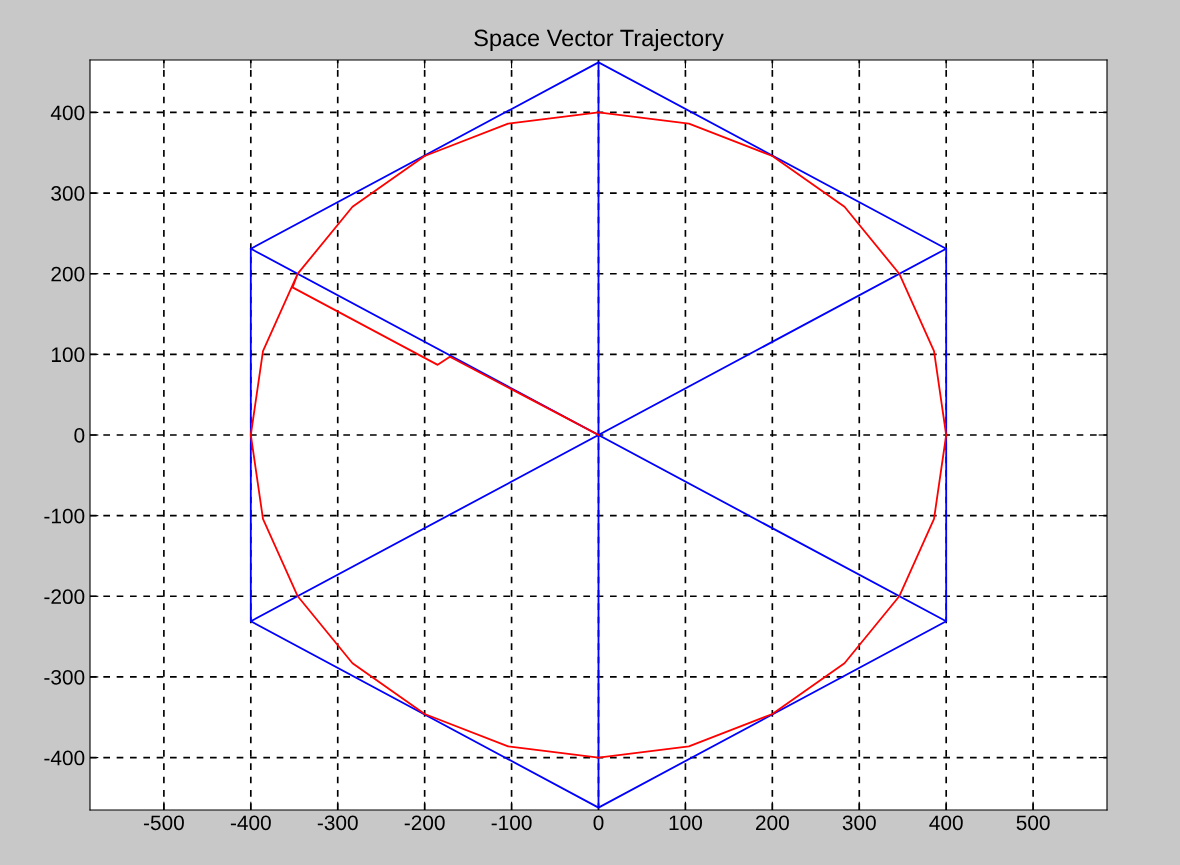 The width and height of the screenshot is (1180, 865). I want to click on x-tick-label: -500, so click(163, 823).